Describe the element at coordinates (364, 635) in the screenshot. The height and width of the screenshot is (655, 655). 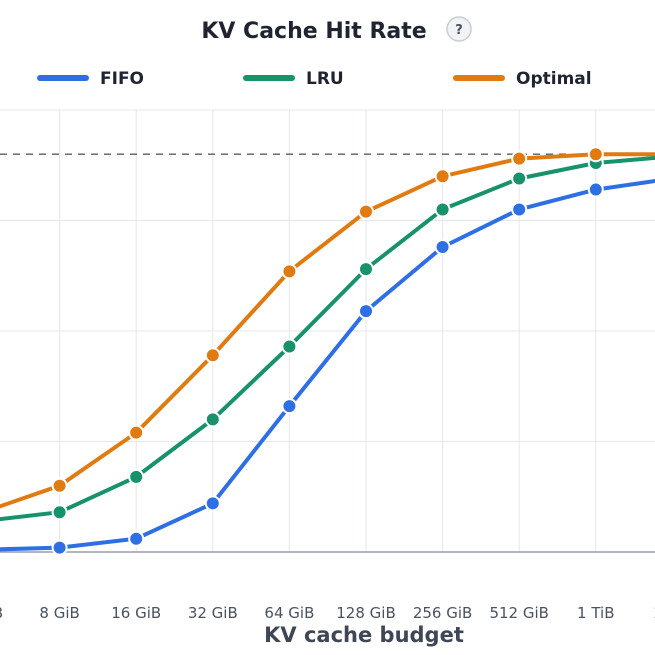
I see `x-axis-label: KV cache budget` at that location.